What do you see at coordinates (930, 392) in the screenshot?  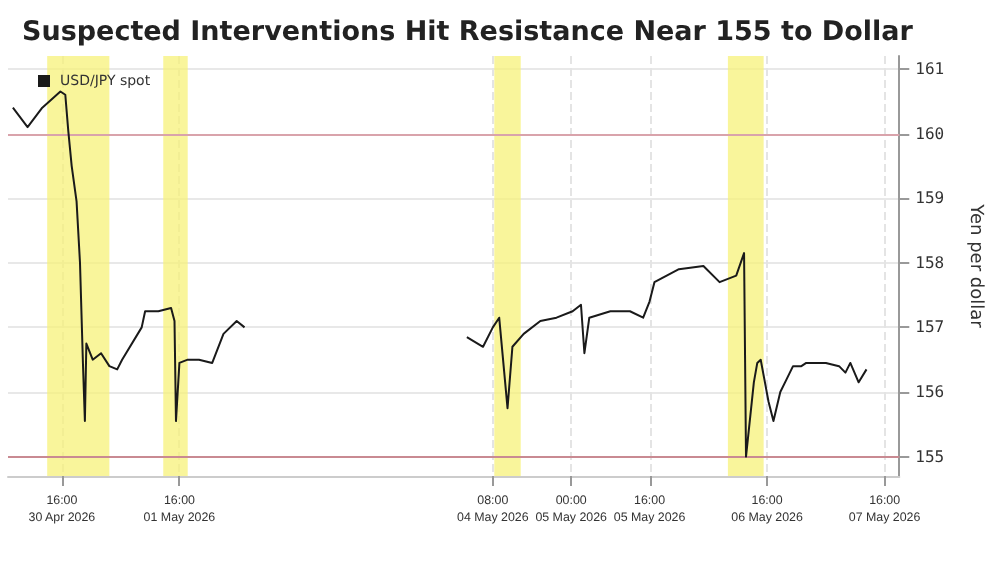 I see `y-tick-label: 156` at bounding box center [930, 392].